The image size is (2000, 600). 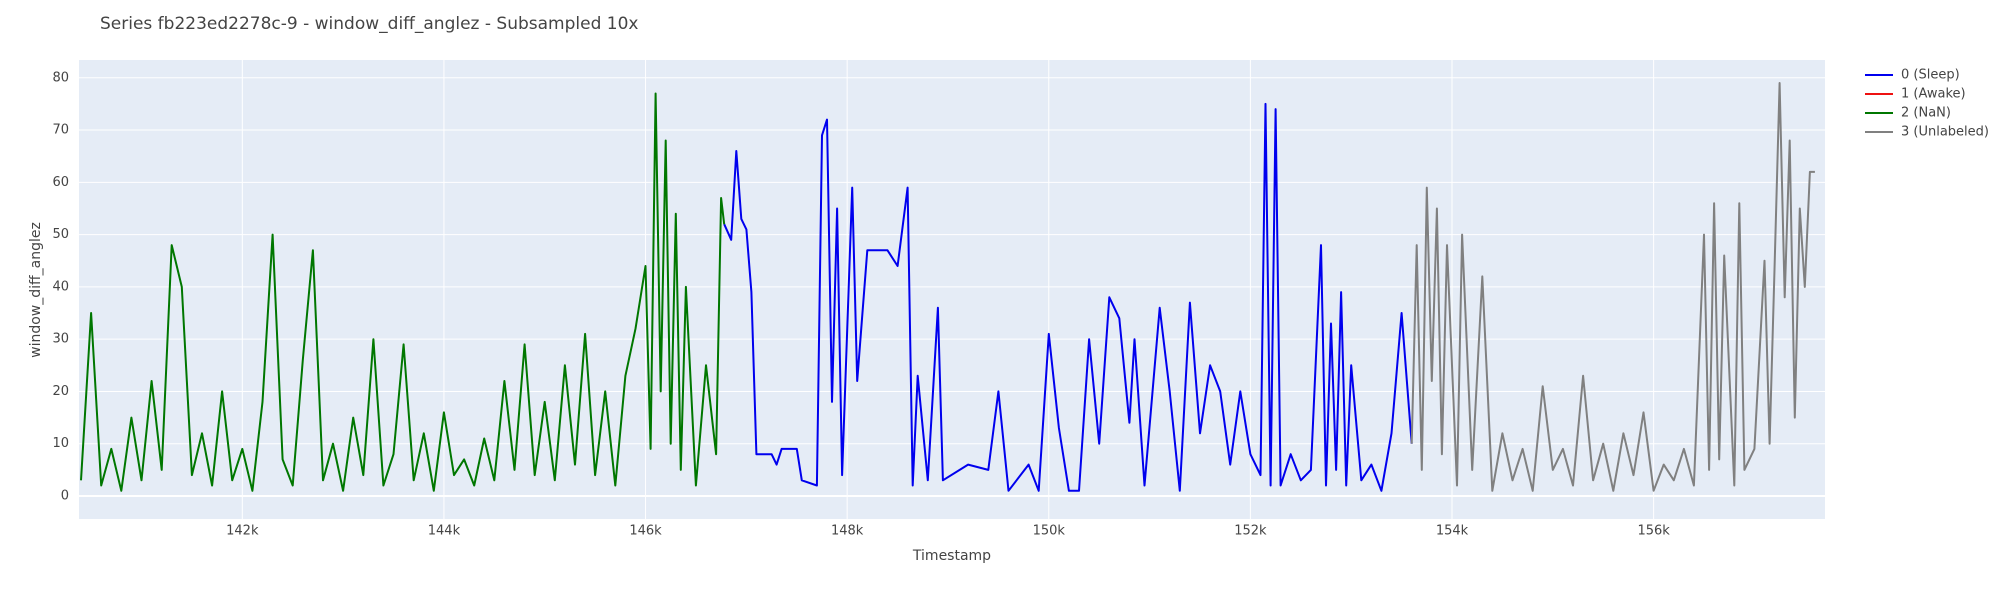 I want to click on y-tick-label: 30, so click(x=60, y=339).